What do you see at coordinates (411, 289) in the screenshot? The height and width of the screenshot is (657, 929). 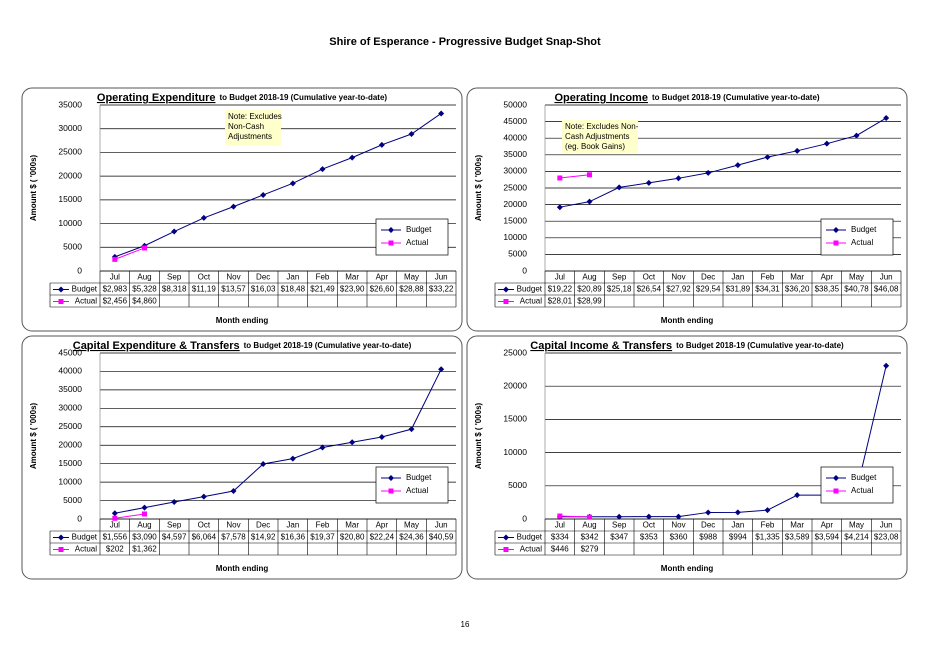 I see `table-value: $28,88` at bounding box center [411, 289].